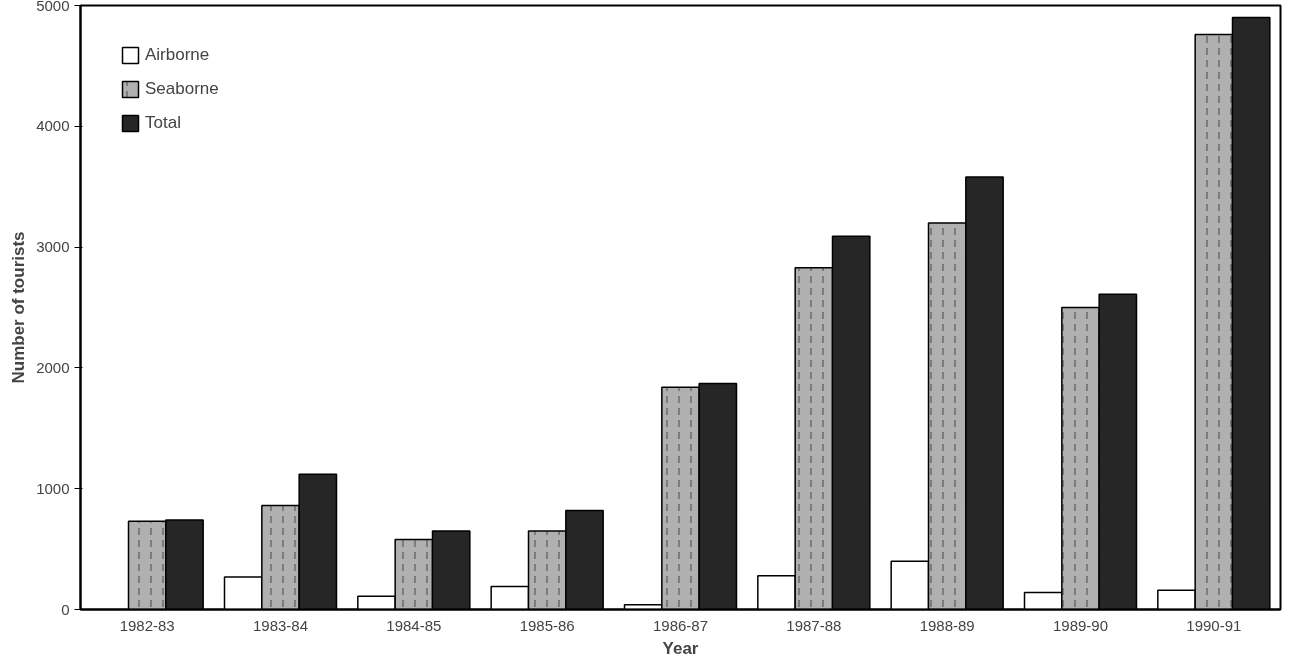  I want to click on x-tick-label: 1983-84, so click(280, 625).